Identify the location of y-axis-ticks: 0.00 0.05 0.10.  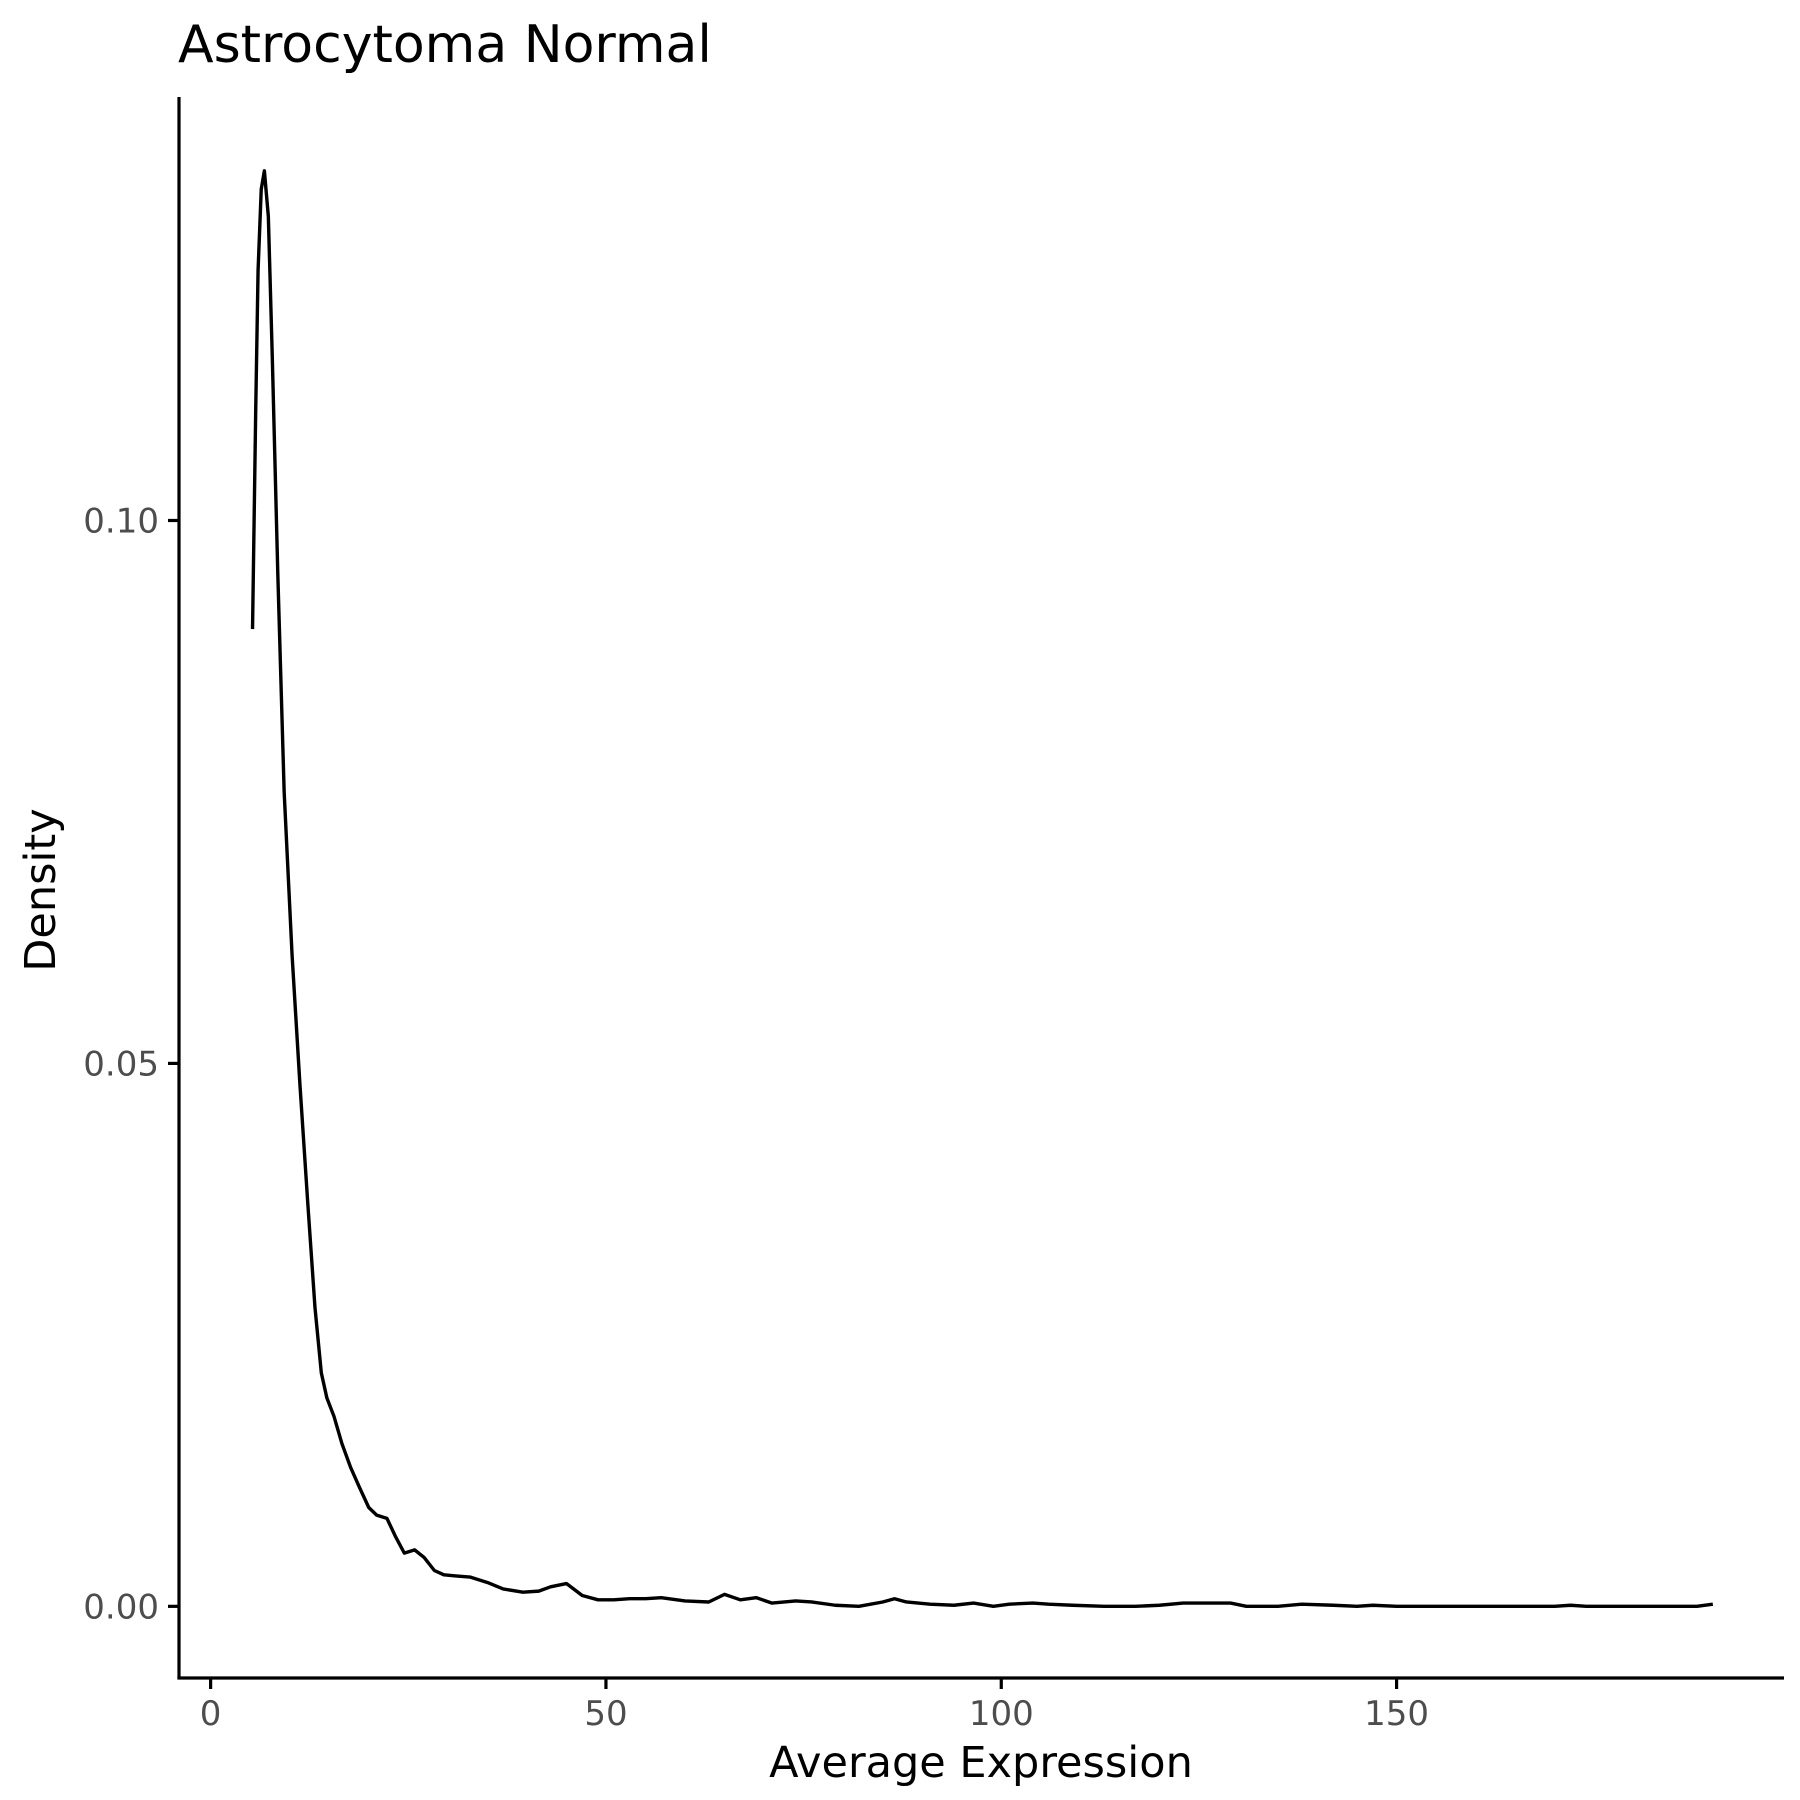
(131, 1064).